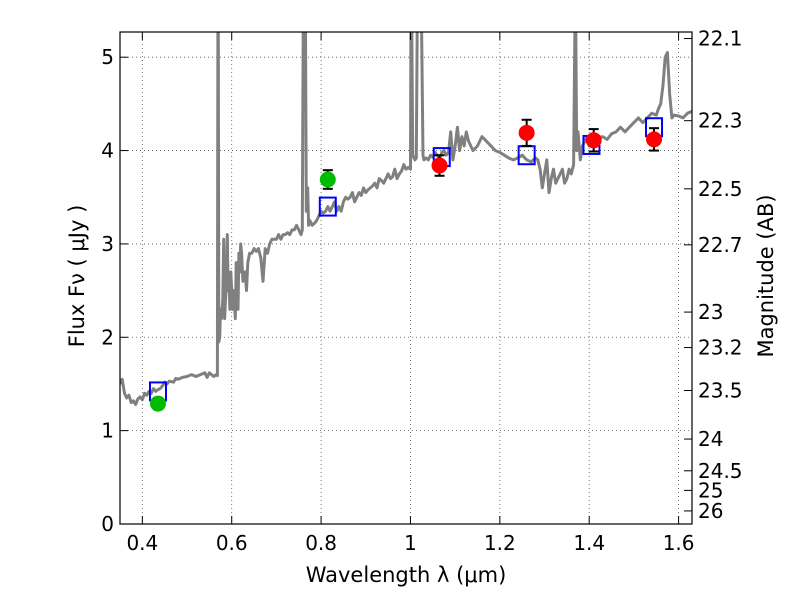 The image size is (800, 600). I want to click on y-right-tick-label: 25, so click(710, 490).